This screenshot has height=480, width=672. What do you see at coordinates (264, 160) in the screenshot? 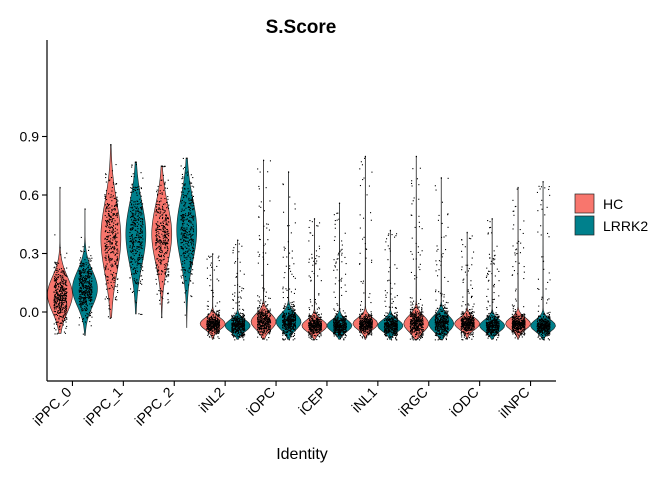
I see `max-point-HC-iOPC` at bounding box center [264, 160].